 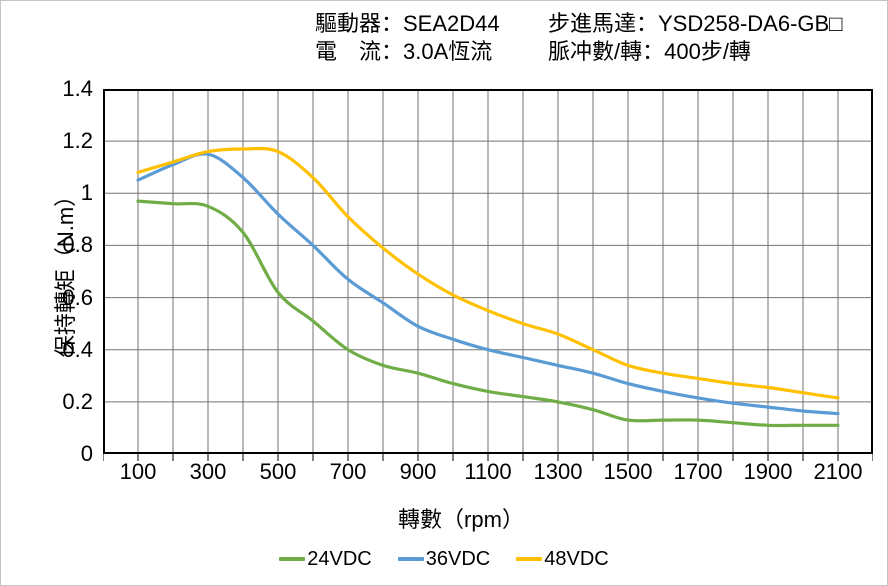 I want to click on x-tick-label: 100, so click(x=138, y=471).